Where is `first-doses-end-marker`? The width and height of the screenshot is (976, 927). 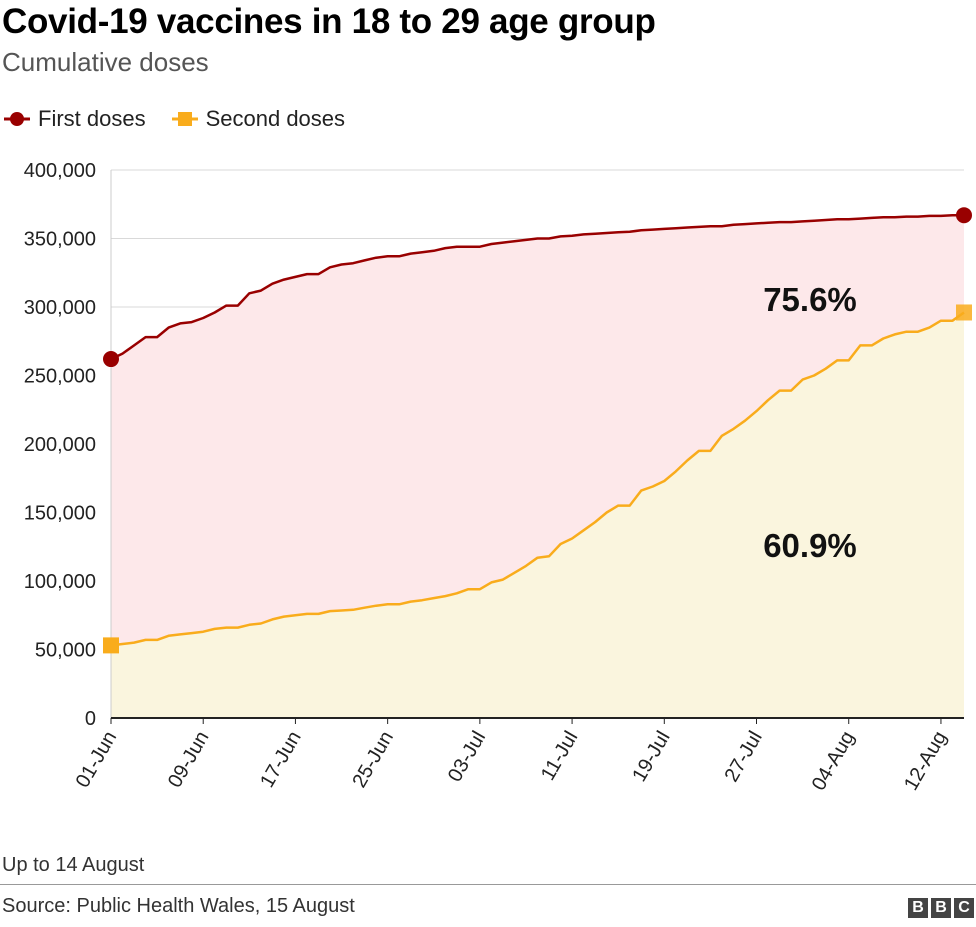
first-doses-end-marker is located at coordinates (964, 215).